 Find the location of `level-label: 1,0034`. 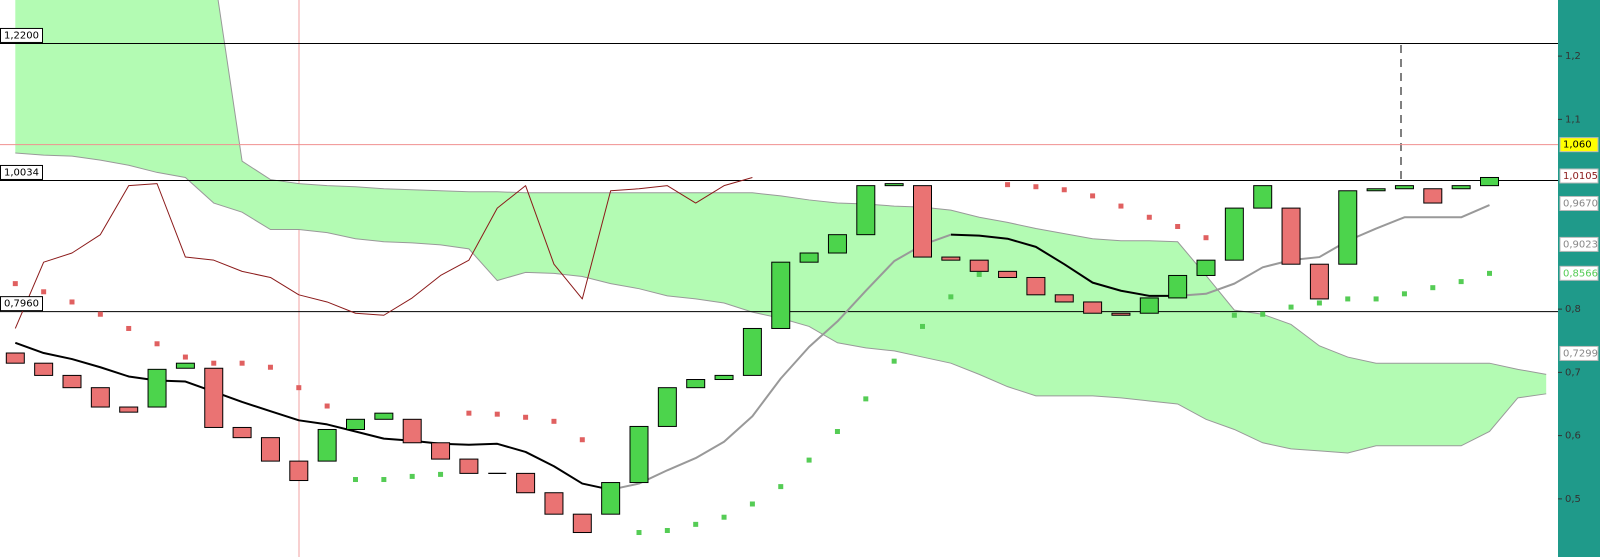

level-label: 1,0034 is located at coordinates (21, 172).